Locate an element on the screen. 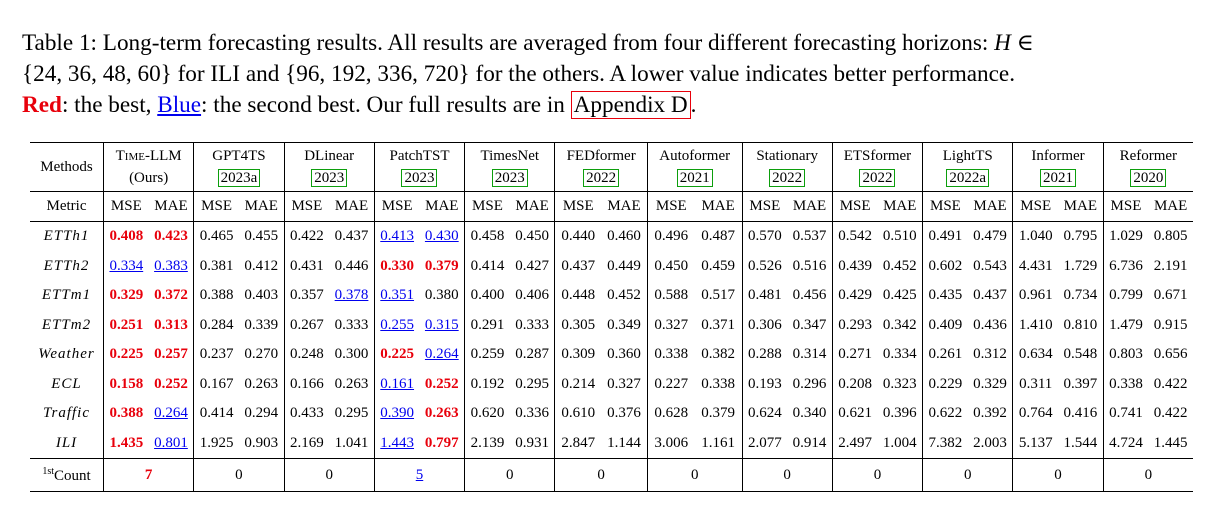  result-cell: 0.161 is located at coordinates (396, 384).